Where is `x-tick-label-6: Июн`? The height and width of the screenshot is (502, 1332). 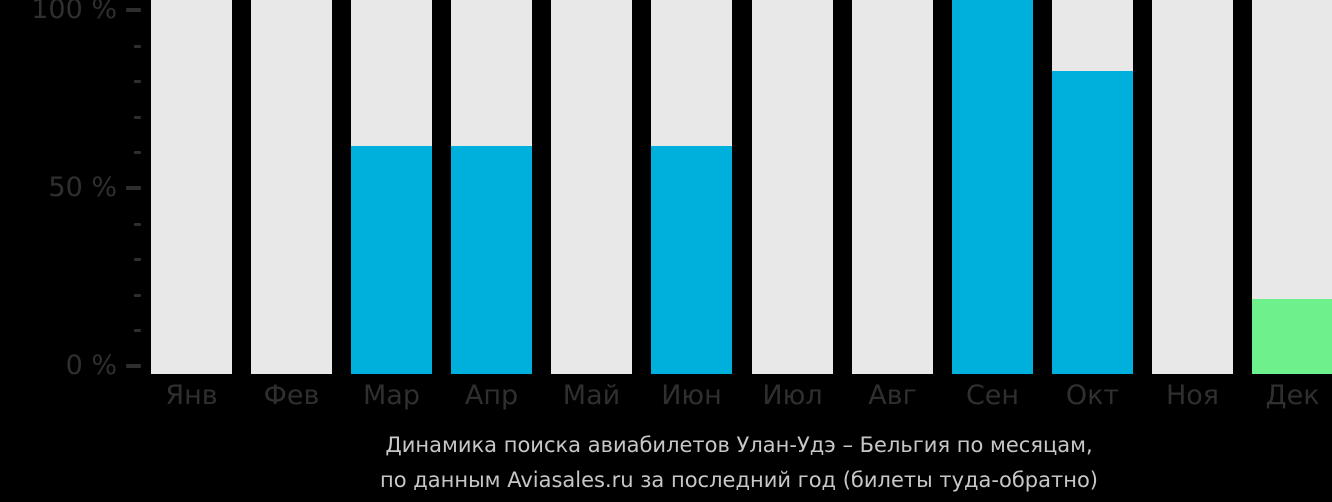 x-tick-label-6: Июн is located at coordinates (691, 395).